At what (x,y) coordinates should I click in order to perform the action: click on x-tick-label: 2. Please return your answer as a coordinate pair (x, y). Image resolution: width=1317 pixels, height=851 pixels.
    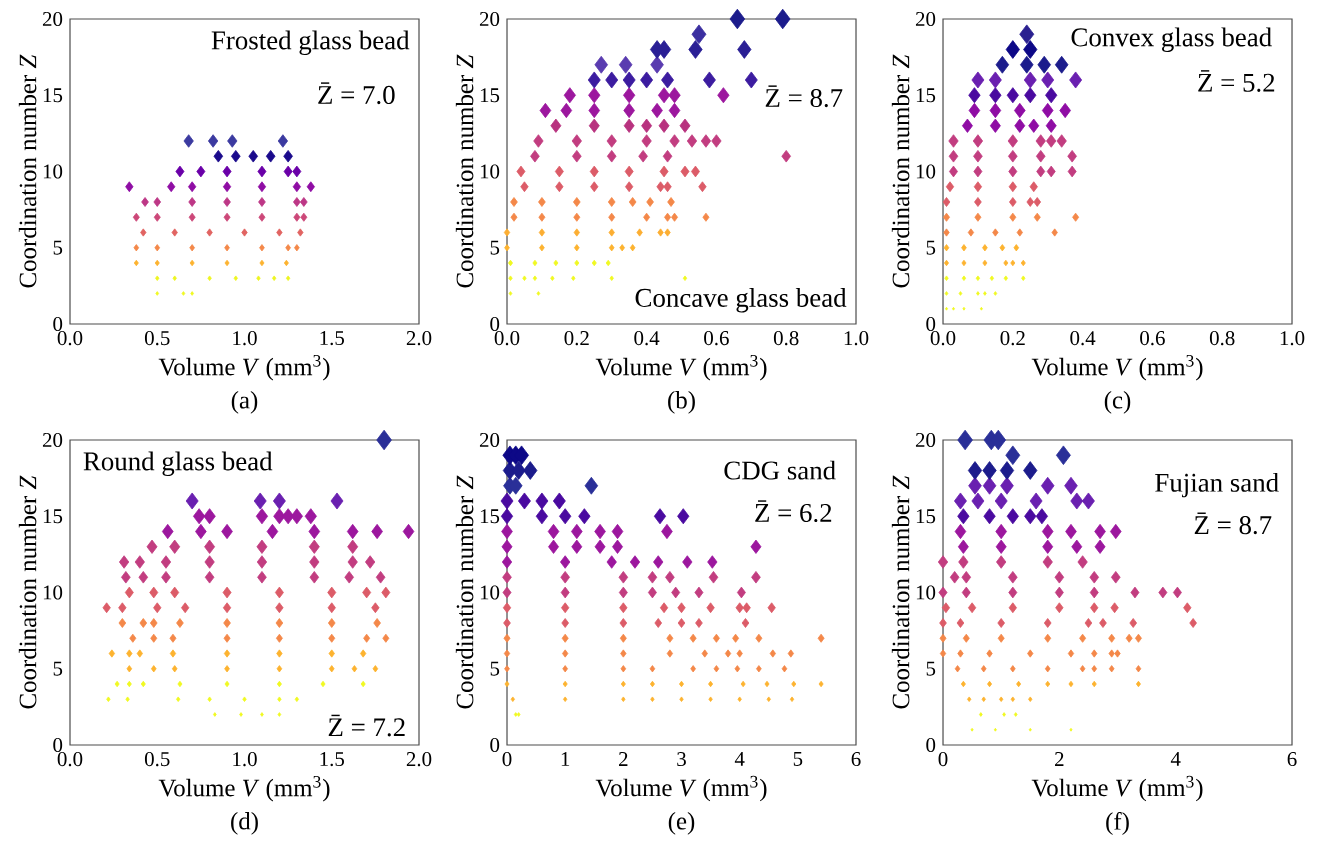
    Looking at the image, I should click on (623, 759).